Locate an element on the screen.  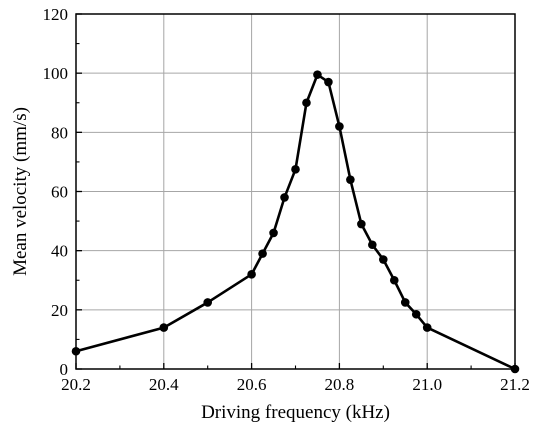
y-axis-title: Mean velocity (mm/s) is located at coordinates (20, 191).